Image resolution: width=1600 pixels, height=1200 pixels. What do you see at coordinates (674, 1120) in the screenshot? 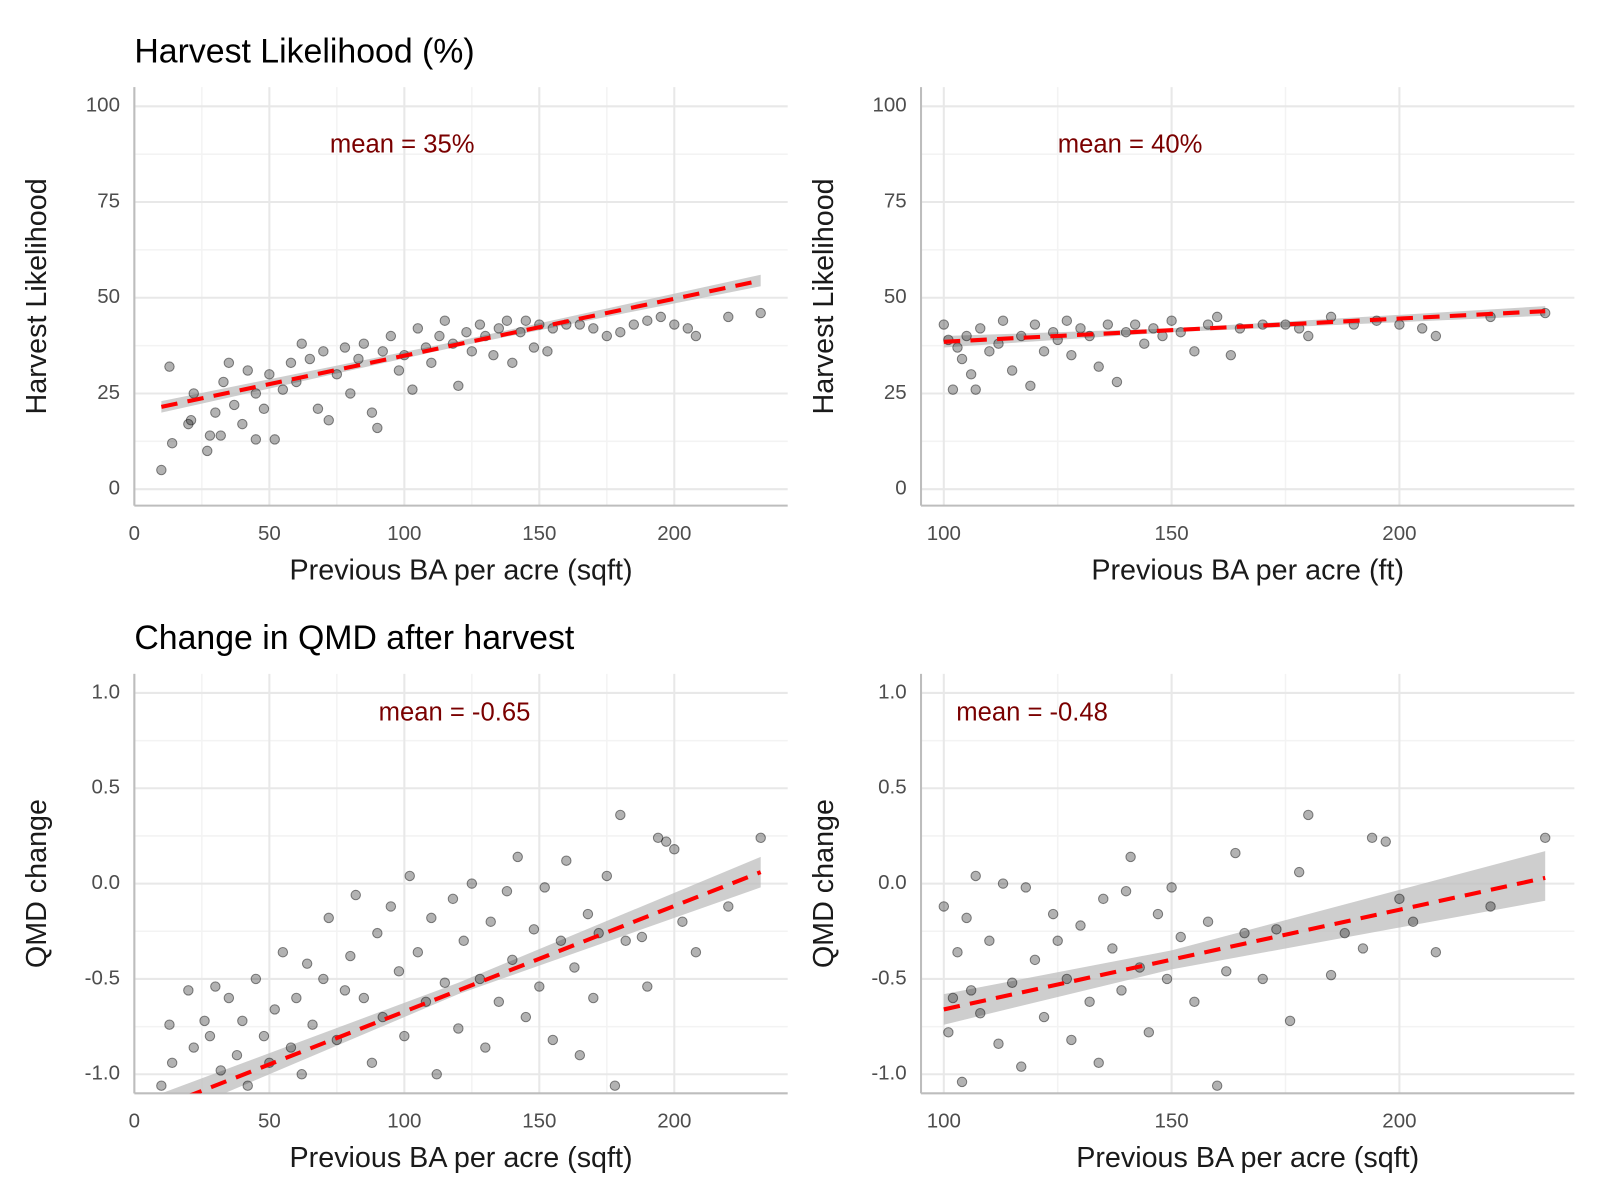
I see `x-tick-label: 200` at bounding box center [674, 1120].